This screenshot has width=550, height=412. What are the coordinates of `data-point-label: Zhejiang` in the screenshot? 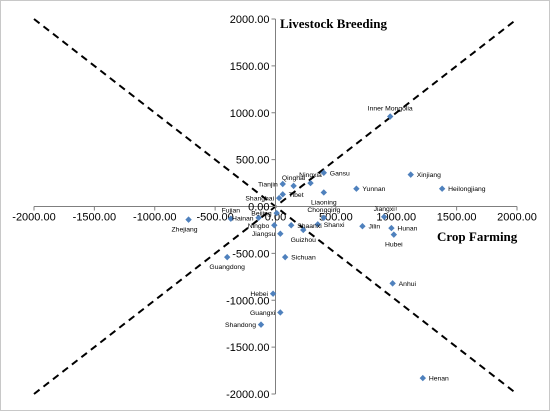 It's located at (185, 230).